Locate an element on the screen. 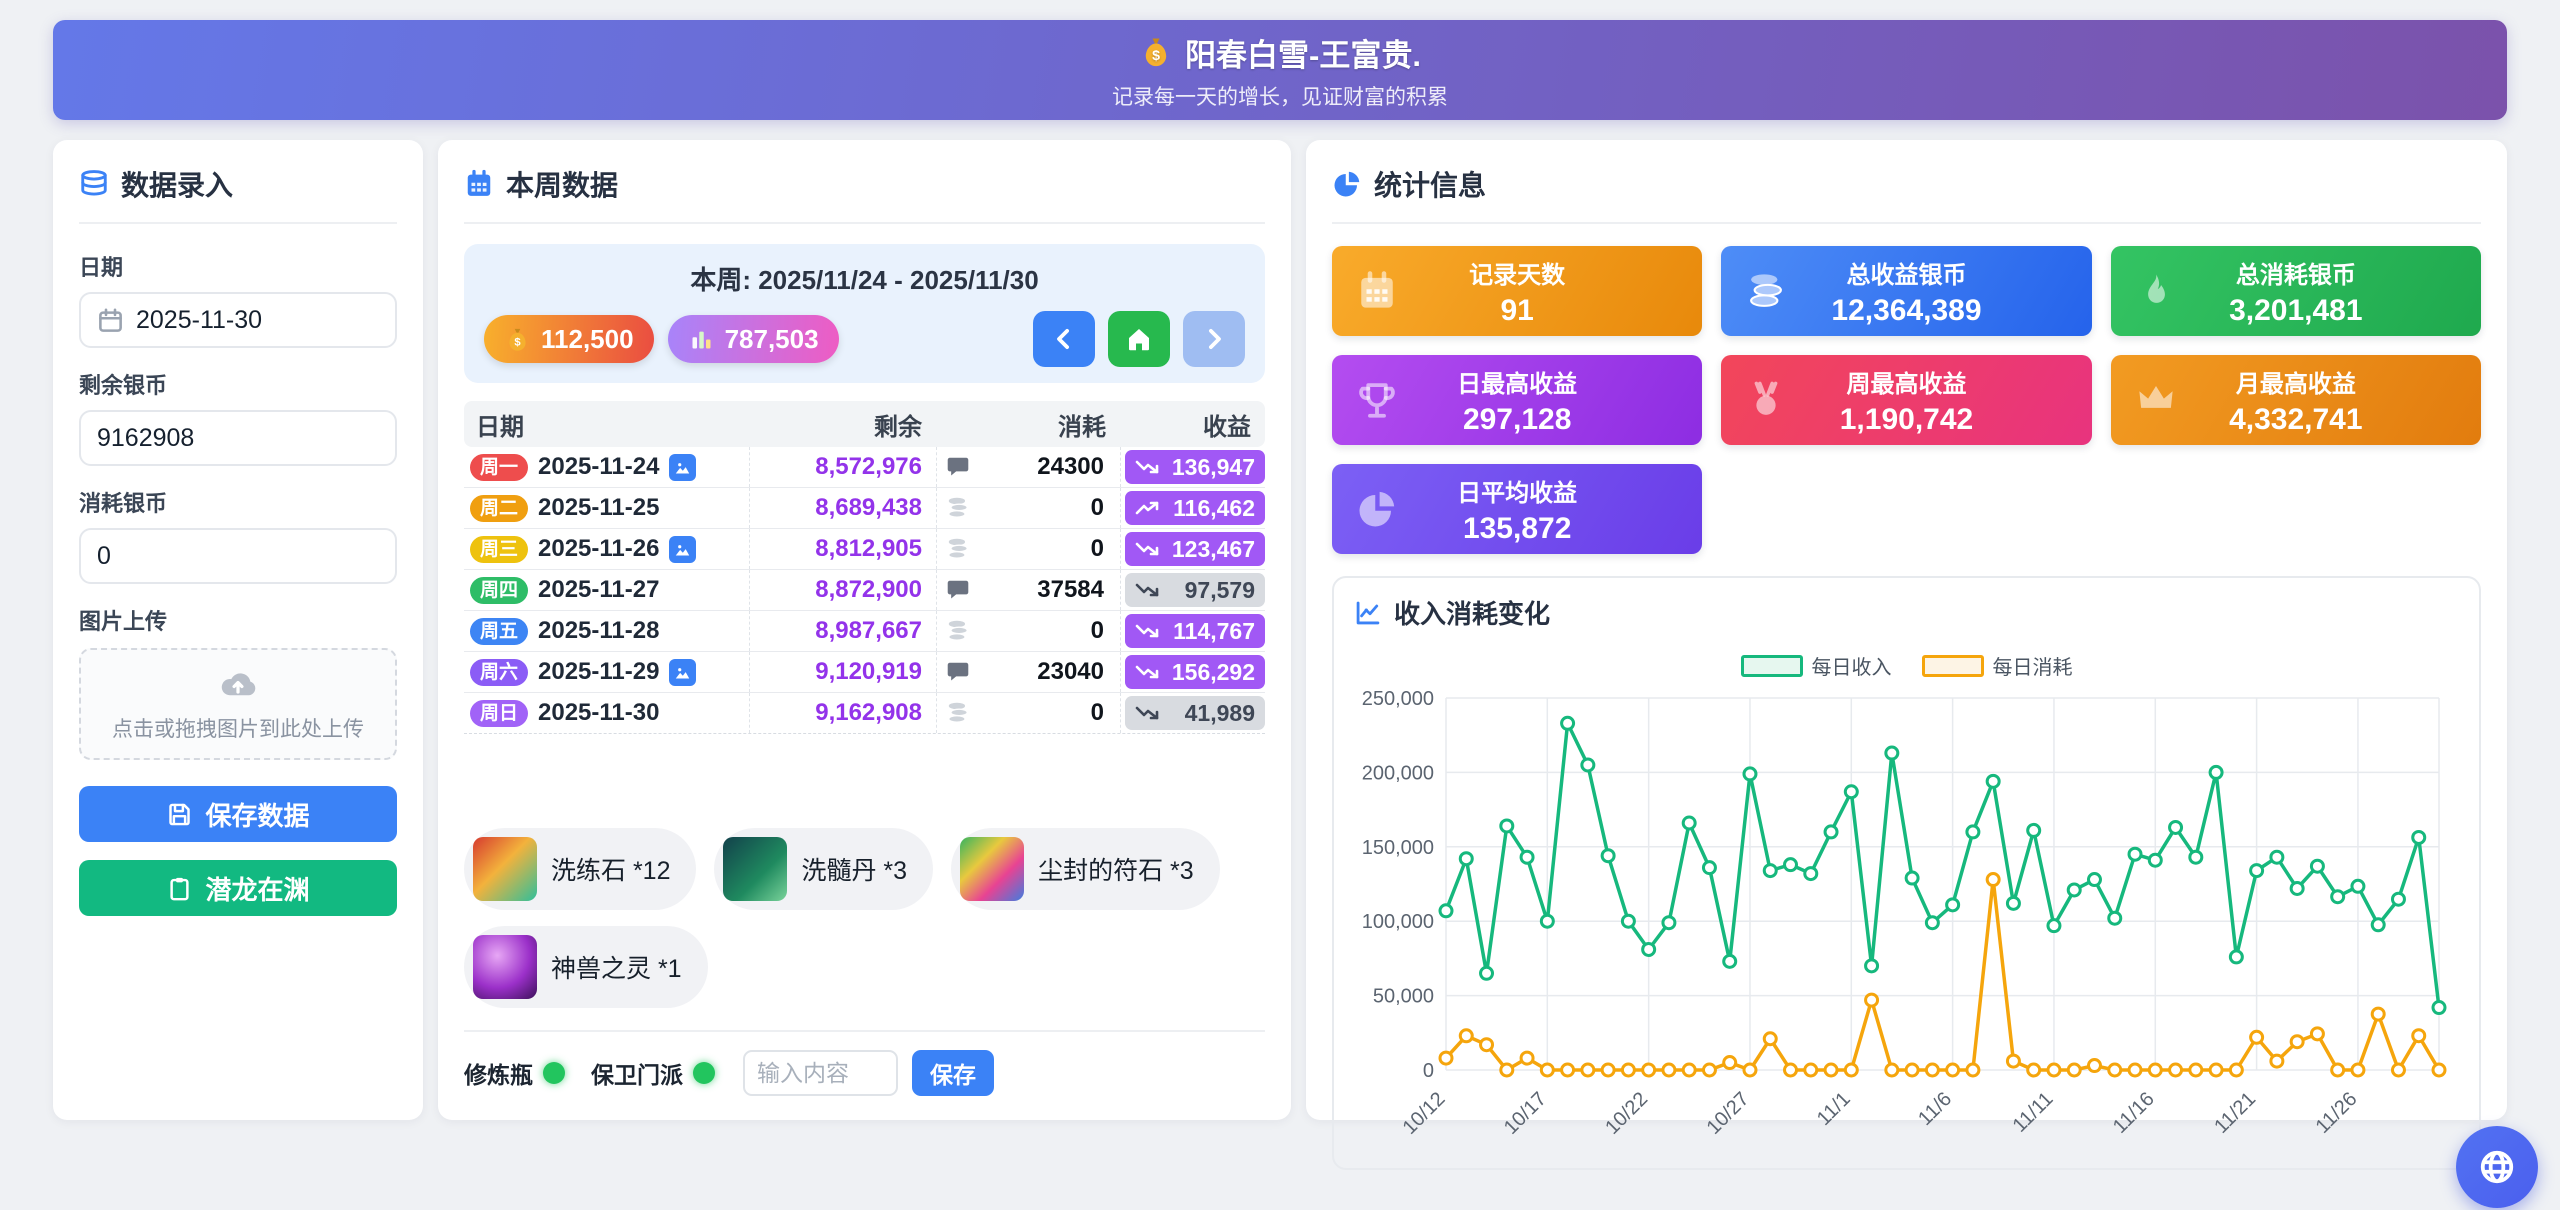  table-row: 周三 2025-11-26 8,812,905 0 123,467 is located at coordinates (864, 549).